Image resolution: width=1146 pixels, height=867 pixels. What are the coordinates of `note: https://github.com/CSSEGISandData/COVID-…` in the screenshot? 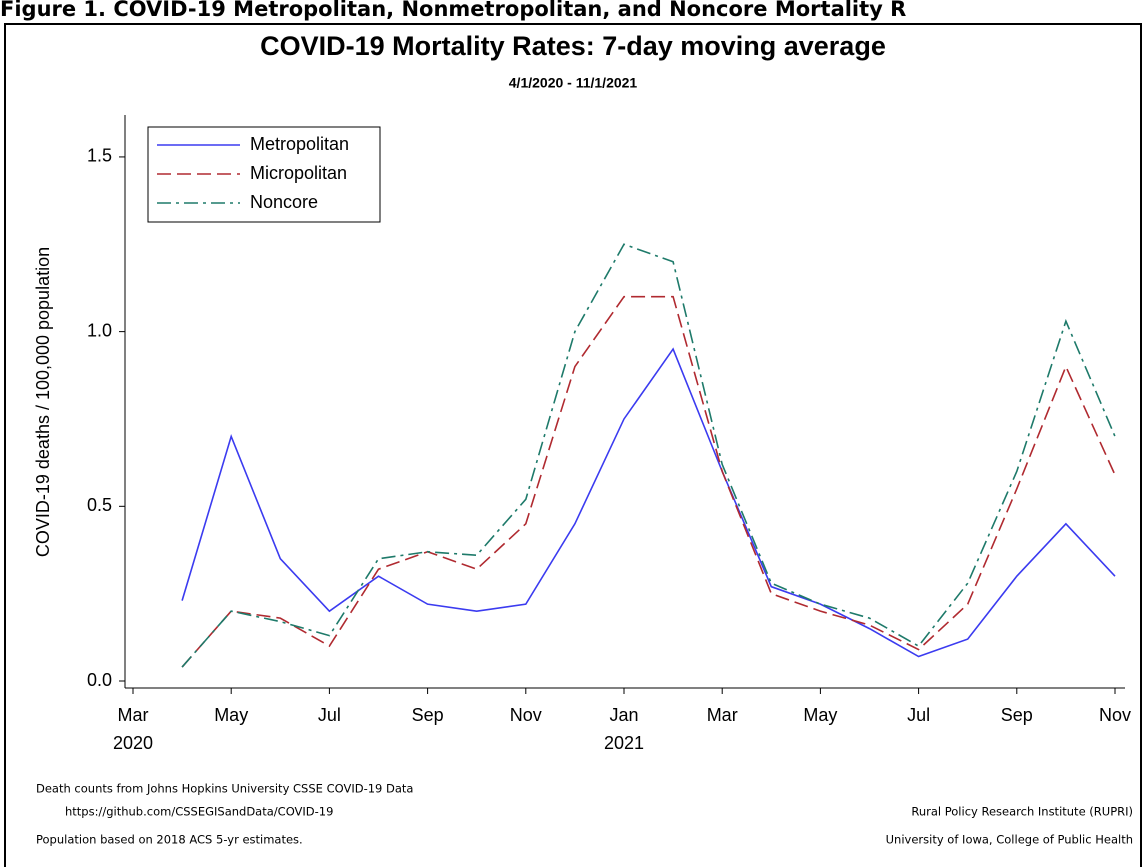 It's located at (199, 812).